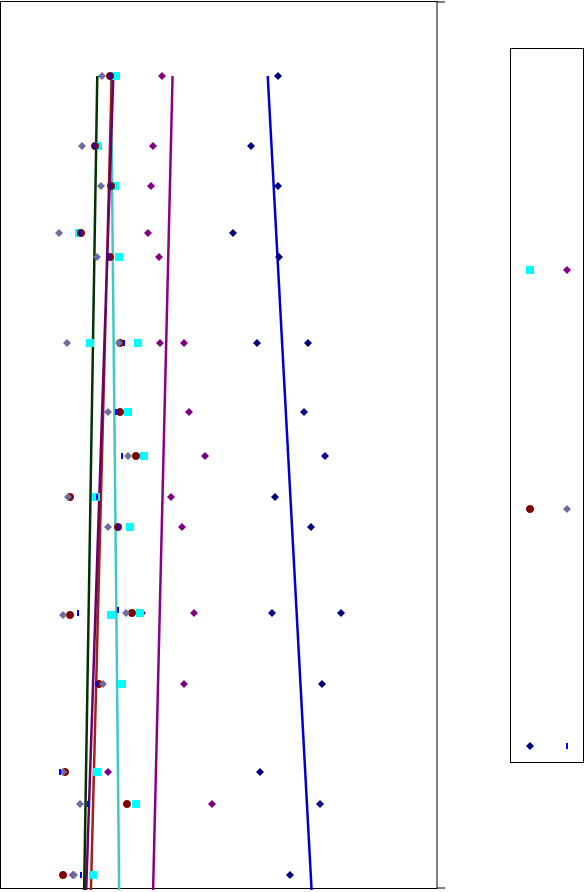 Image resolution: width=585 pixels, height=892 pixels. What do you see at coordinates (547, 405) in the screenshot?
I see `legend-box` at bounding box center [547, 405].